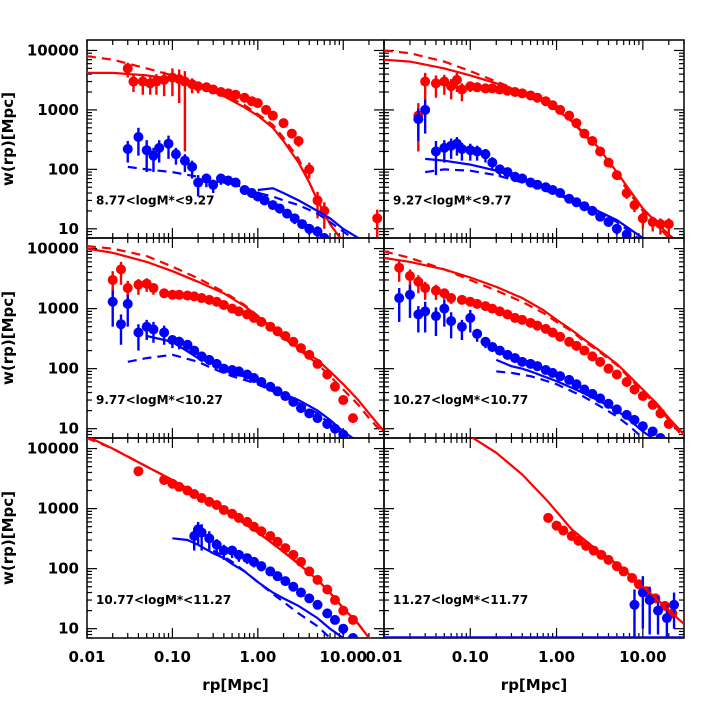  I want to click on panel-label: 10.77<logM*<11.27, so click(163, 600).